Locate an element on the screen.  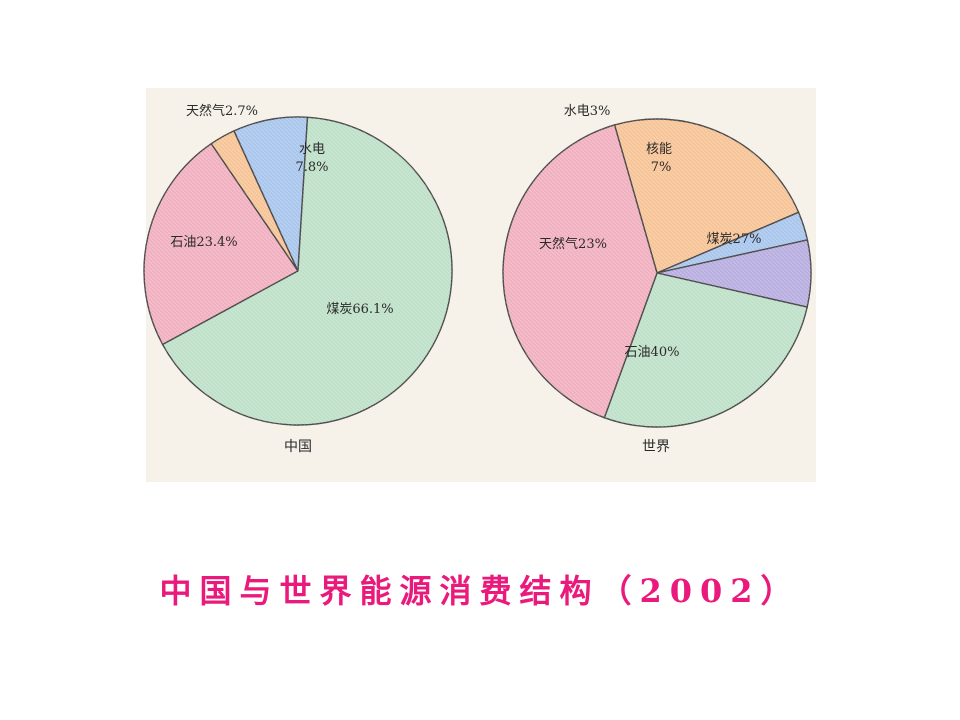
world-slice-hydro-texture is located at coordinates (732, 242).